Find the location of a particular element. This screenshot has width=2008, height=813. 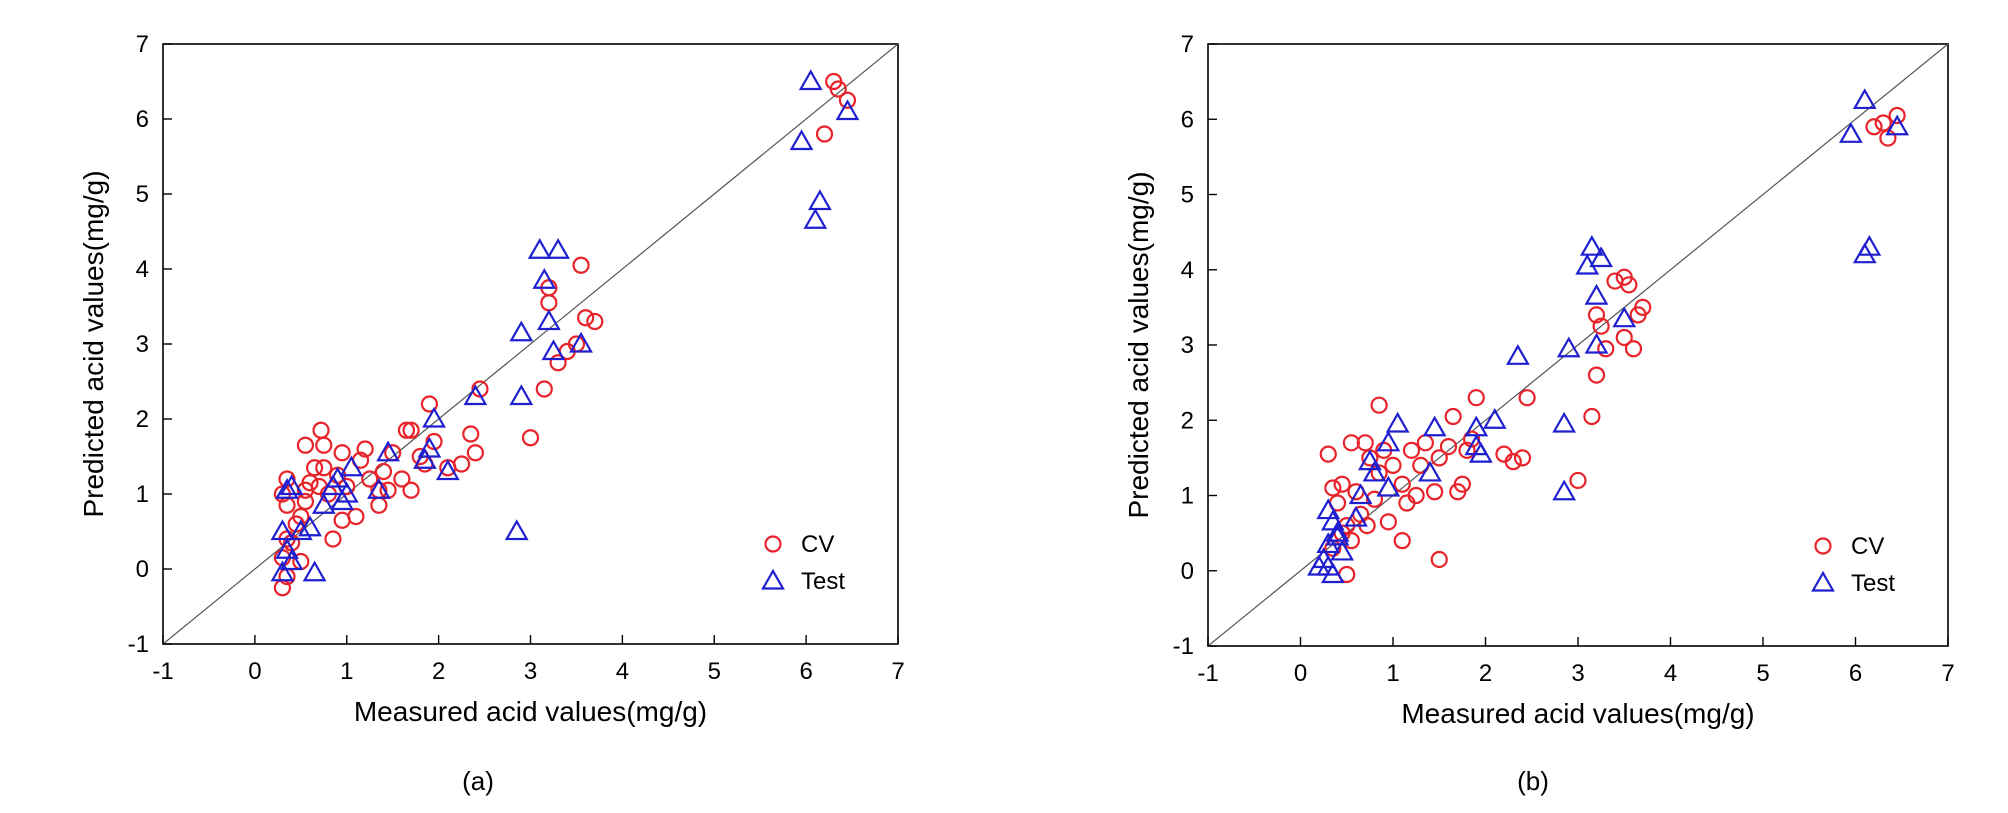

x-tick-label: 2 is located at coordinates (438, 671).